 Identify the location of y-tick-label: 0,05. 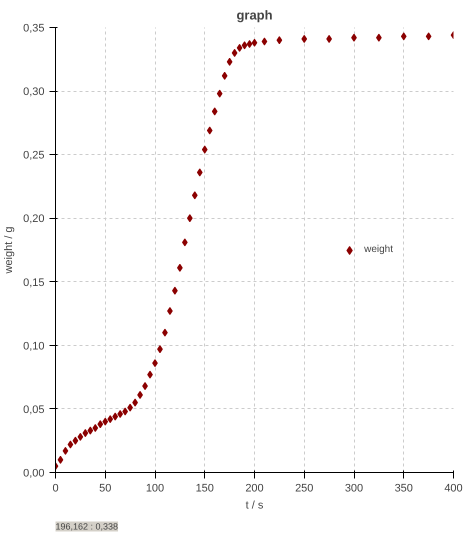
(34, 410).